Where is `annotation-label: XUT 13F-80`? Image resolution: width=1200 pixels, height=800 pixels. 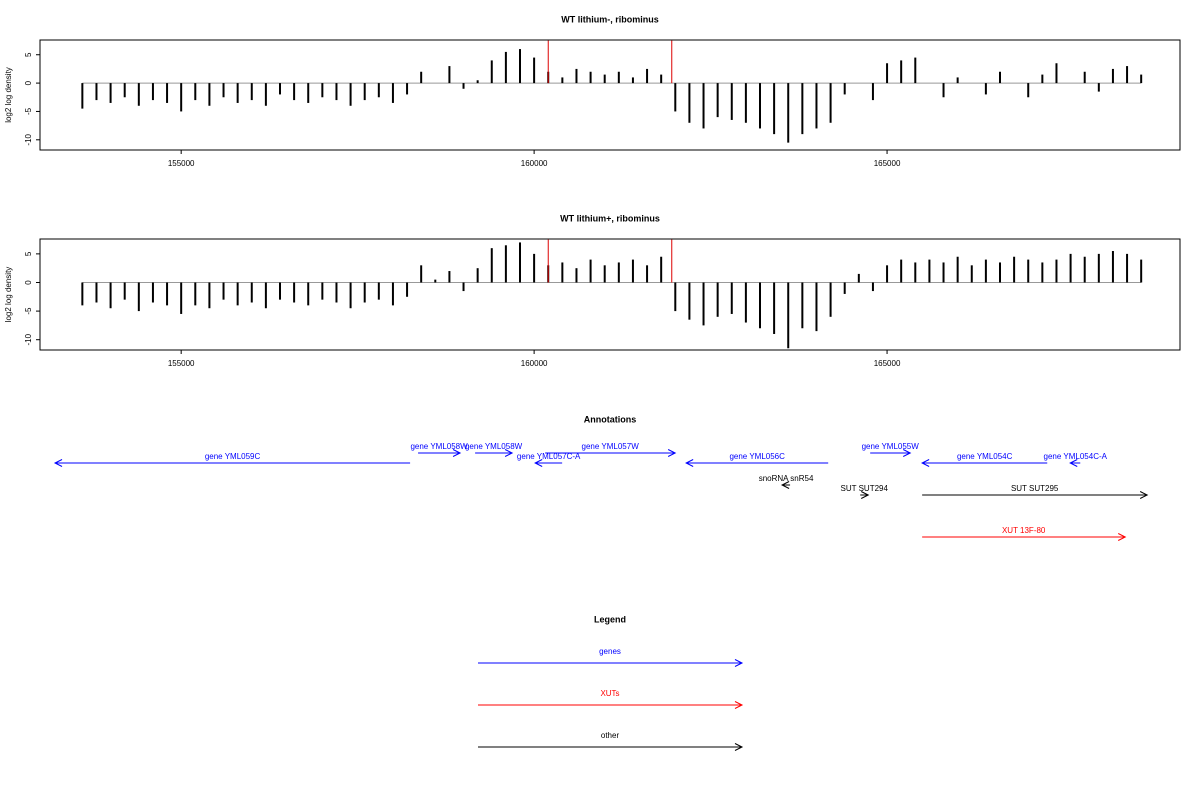
annotation-label: XUT 13F-80 is located at coordinates (1024, 530).